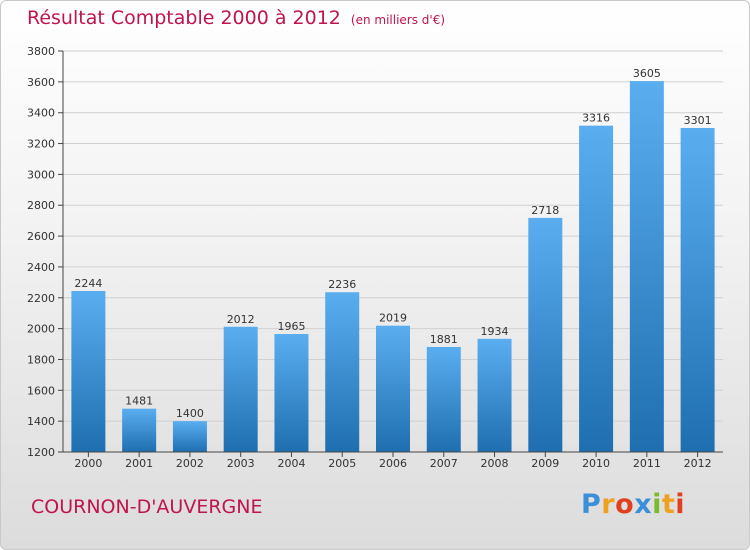  What do you see at coordinates (139, 463) in the screenshot?
I see `x-tick-label: 2001` at bounding box center [139, 463].